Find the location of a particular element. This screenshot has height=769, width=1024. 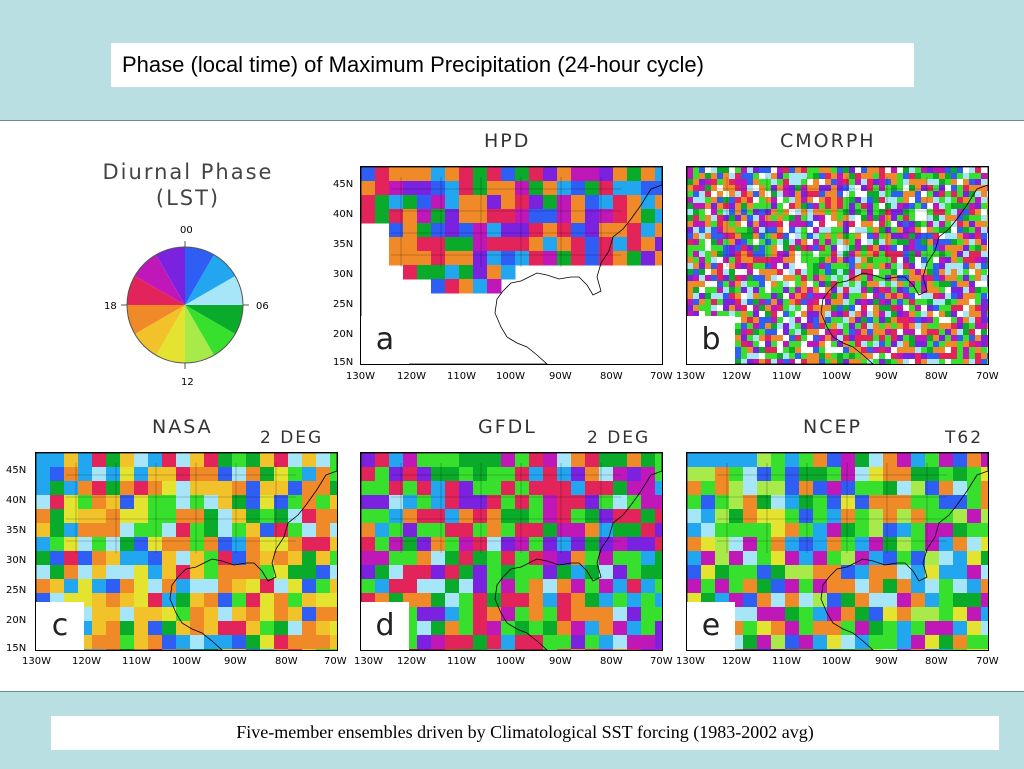

panel-e-resolution: T62 is located at coordinates (964, 438).